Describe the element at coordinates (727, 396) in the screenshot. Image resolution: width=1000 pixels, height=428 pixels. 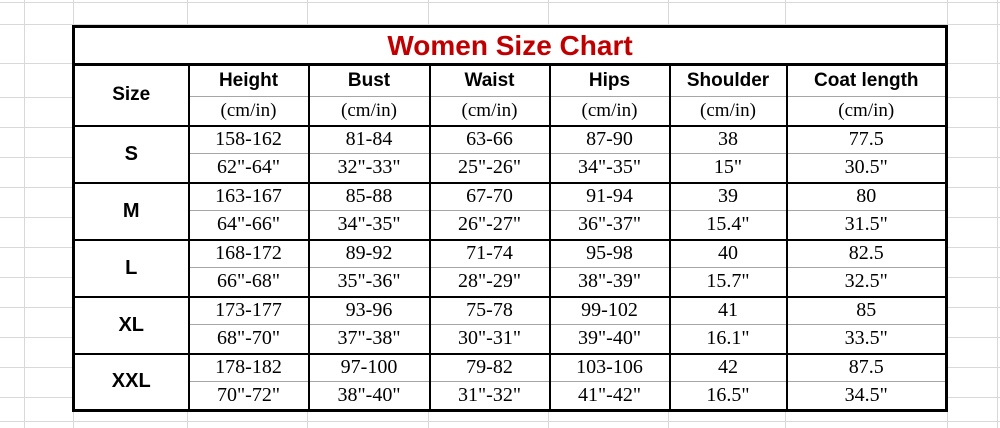
I see `inch-value-cell: 16.5"` at that location.